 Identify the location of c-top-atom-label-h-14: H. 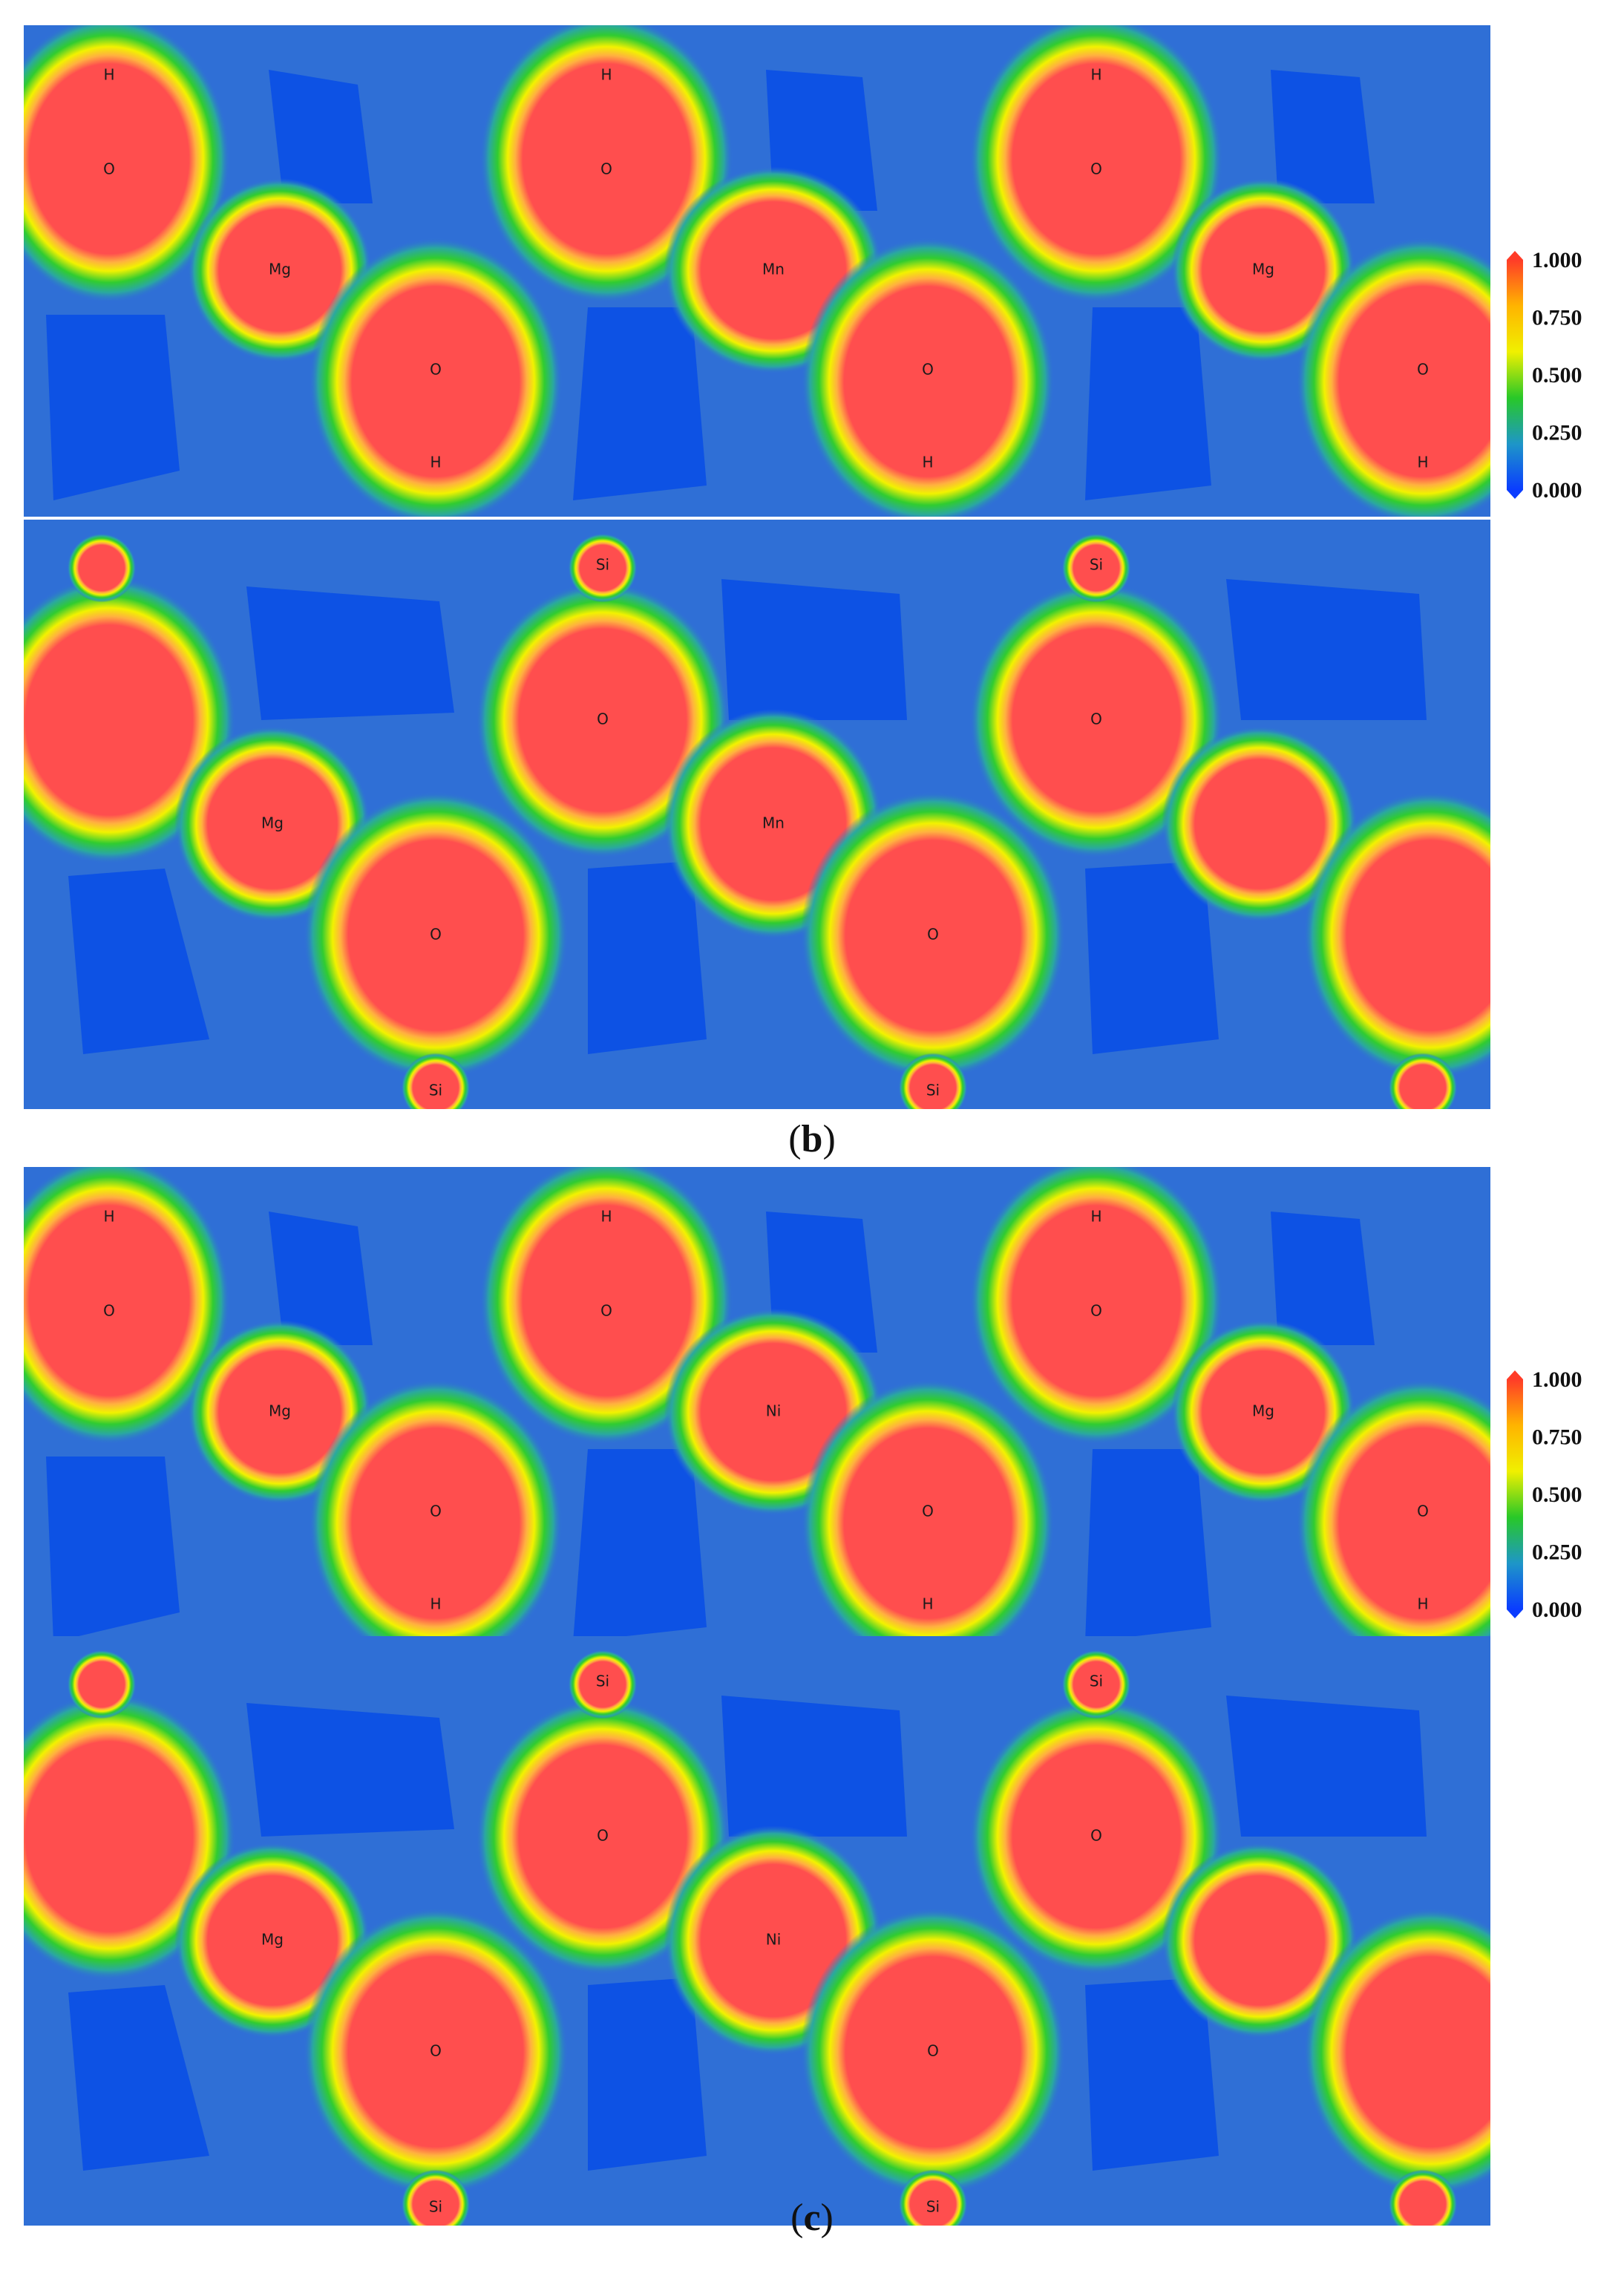
(1423, 1604).